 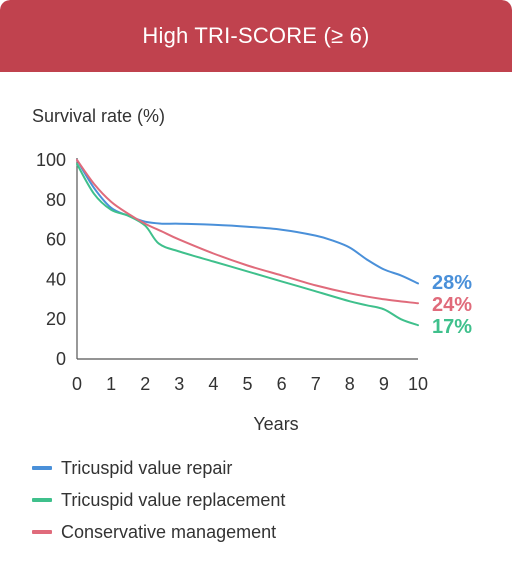 I want to click on y-tick-label-40: 40, so click(x=56, y=279).